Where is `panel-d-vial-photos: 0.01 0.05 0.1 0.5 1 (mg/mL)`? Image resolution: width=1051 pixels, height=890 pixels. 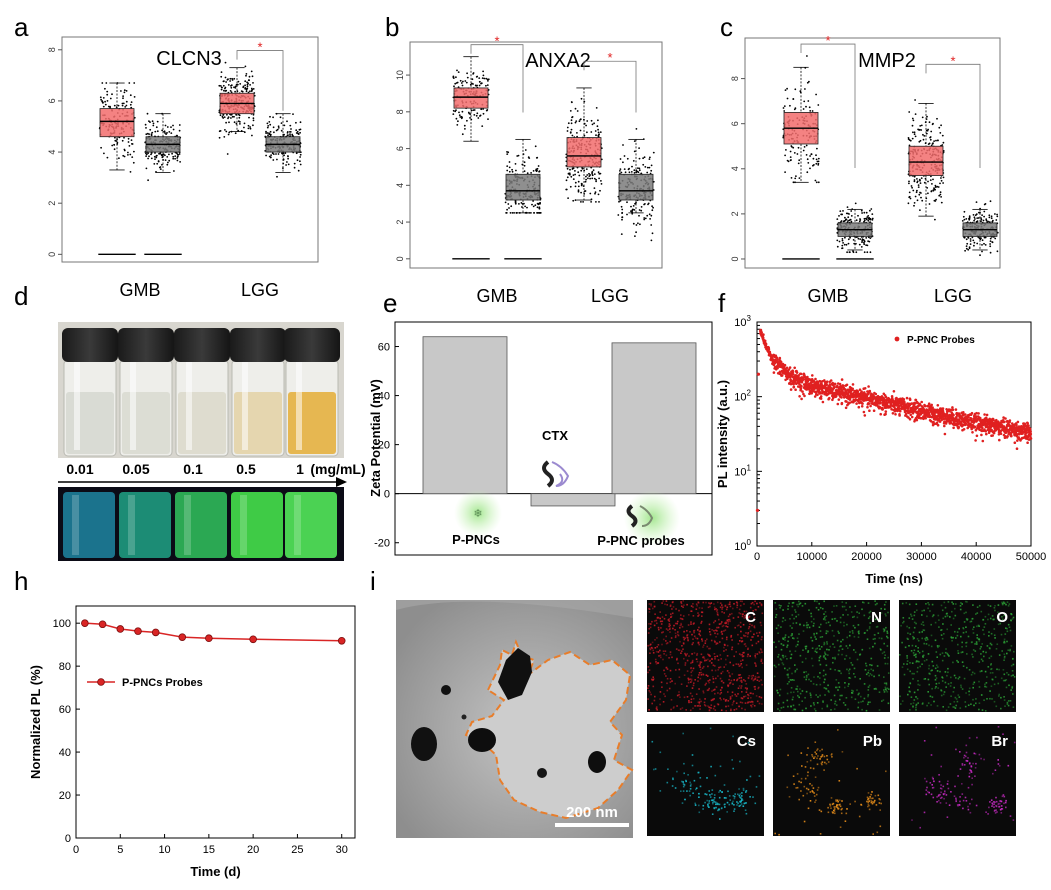
panel-d-vial-photos: 0.01 0.05 0.1 0.5 1 (mg/mL) is located at coordinates (212, 441).